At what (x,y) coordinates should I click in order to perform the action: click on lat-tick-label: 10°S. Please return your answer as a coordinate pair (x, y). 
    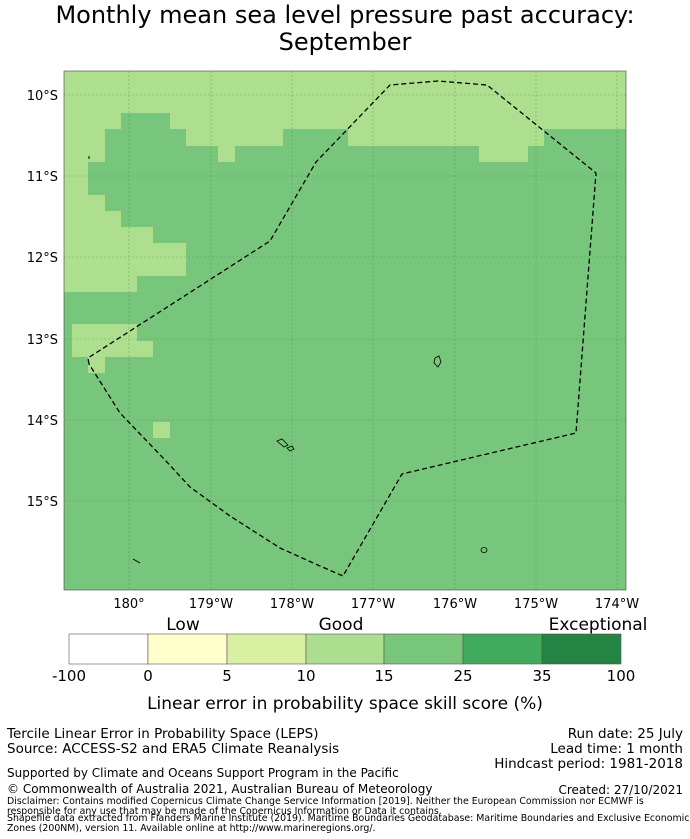
    Looking at the image, I should click on (42, 96).